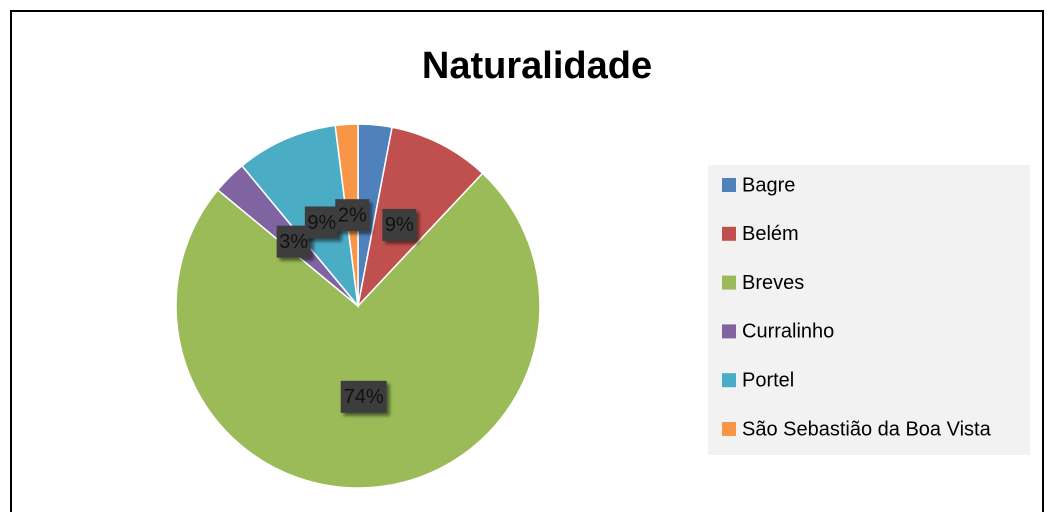 This screenshot has height=517, width=1054. Describe the element at coordinates (768, 185) in the screenshot. I see `legend-label: Bagre` at that location.